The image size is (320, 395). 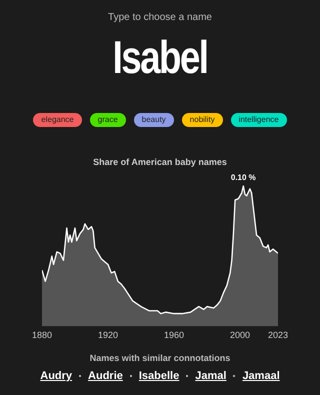 What do you see at coordinates (108, 120) in the screenshot?
I see `text: grace` at bounding box center [108, 120].